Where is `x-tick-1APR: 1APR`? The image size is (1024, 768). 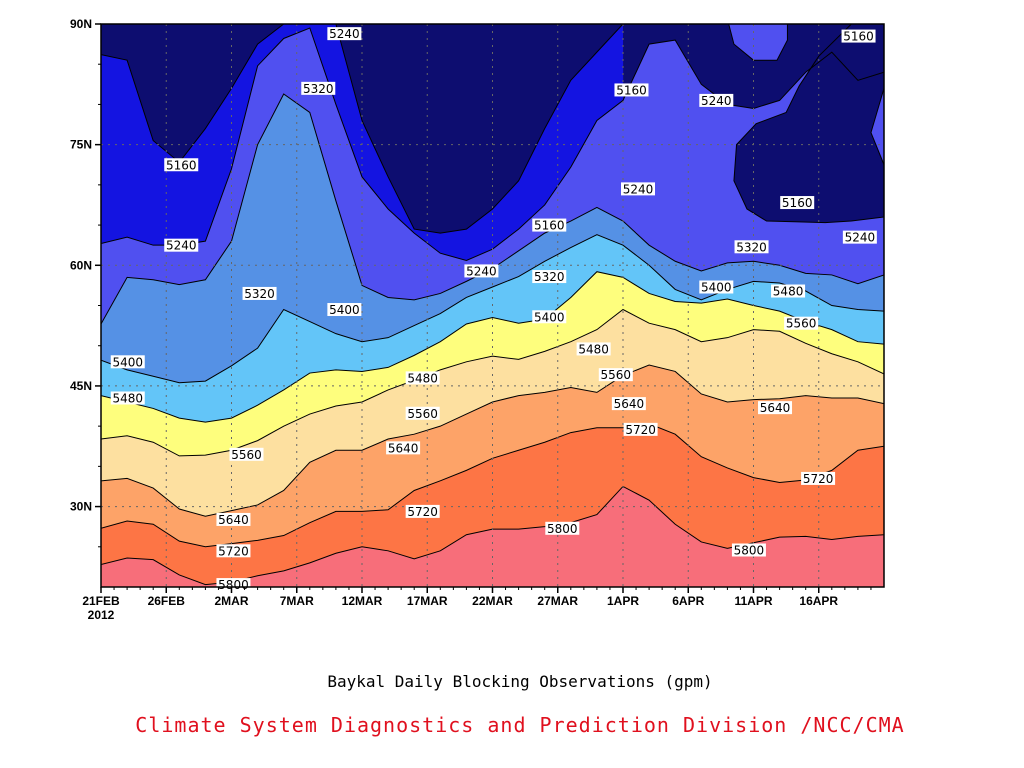 x-tick-1APR: 1APR is located at coordinates (623, 601).